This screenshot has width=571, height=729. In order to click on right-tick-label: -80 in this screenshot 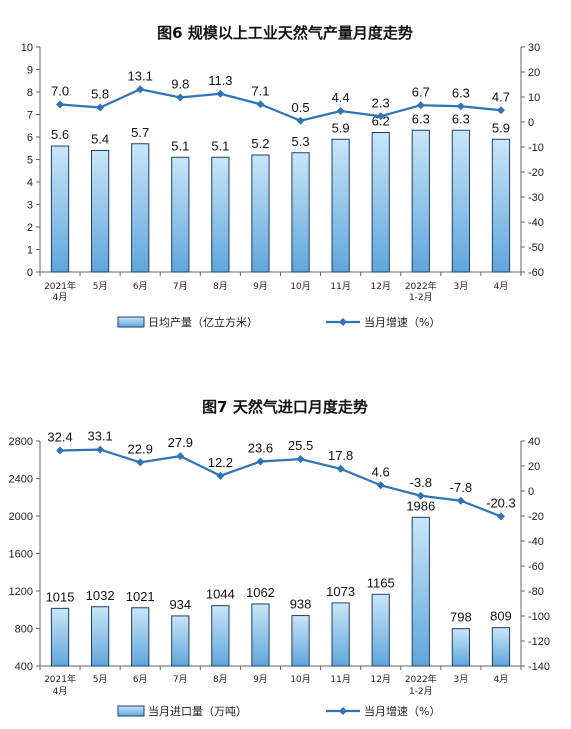, I will do `click(536, 592)`.